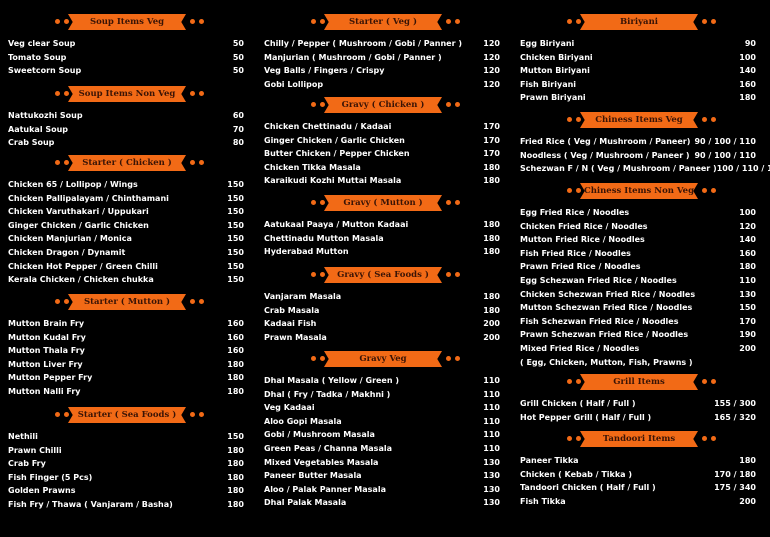 This screenshot has height=537, width=770. Describe the element at coordinates (126, 212) in the screenshot. I see `menu-item: Chicken Varuthakari / Uppukari 150` at that location.